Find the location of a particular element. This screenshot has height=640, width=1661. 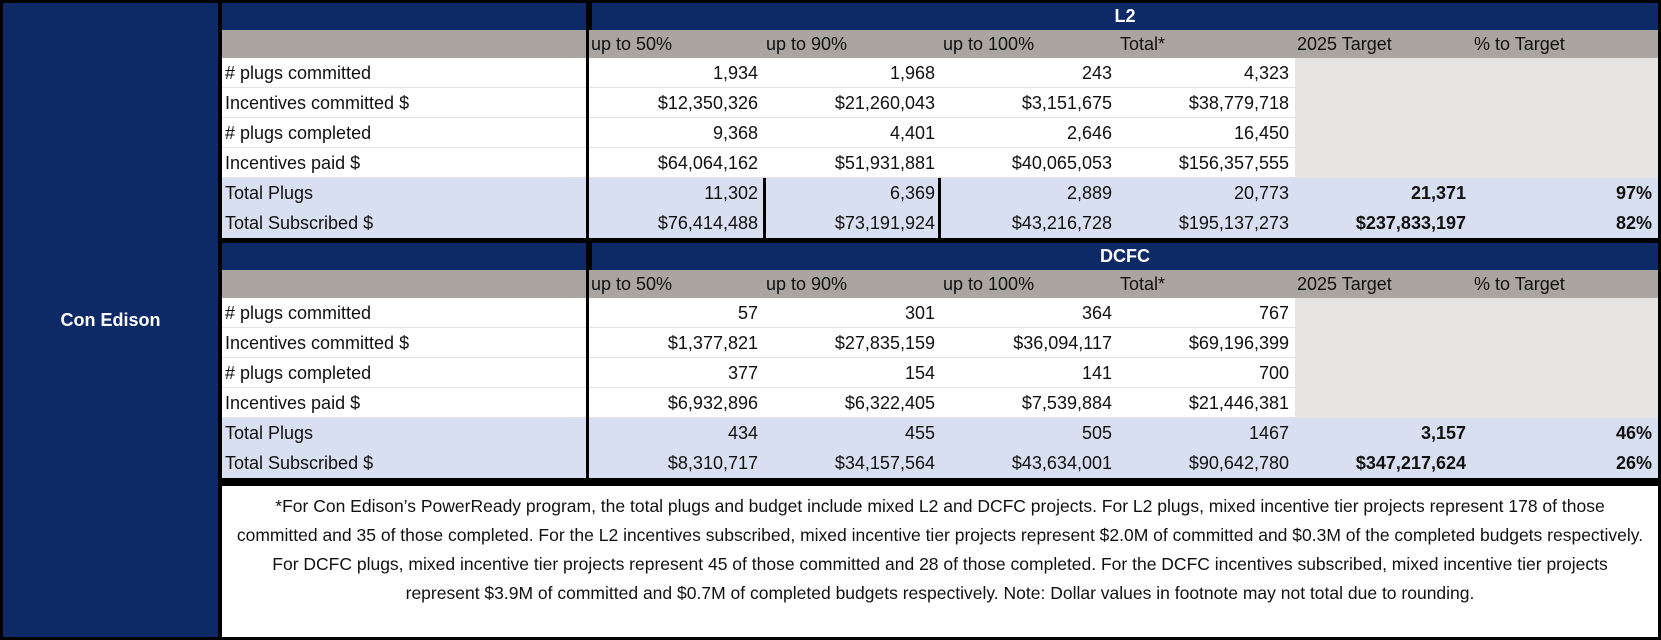

table-cell: 6,369 is located at coordinates (852, 193).